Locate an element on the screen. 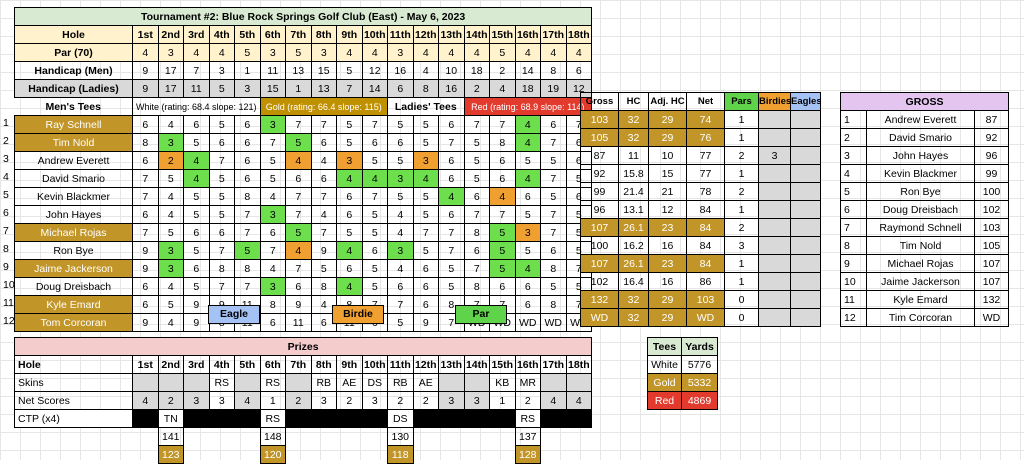 This screenshot has width=1024, height=464. stat-value: 84 is located at coordinates (705, 245).